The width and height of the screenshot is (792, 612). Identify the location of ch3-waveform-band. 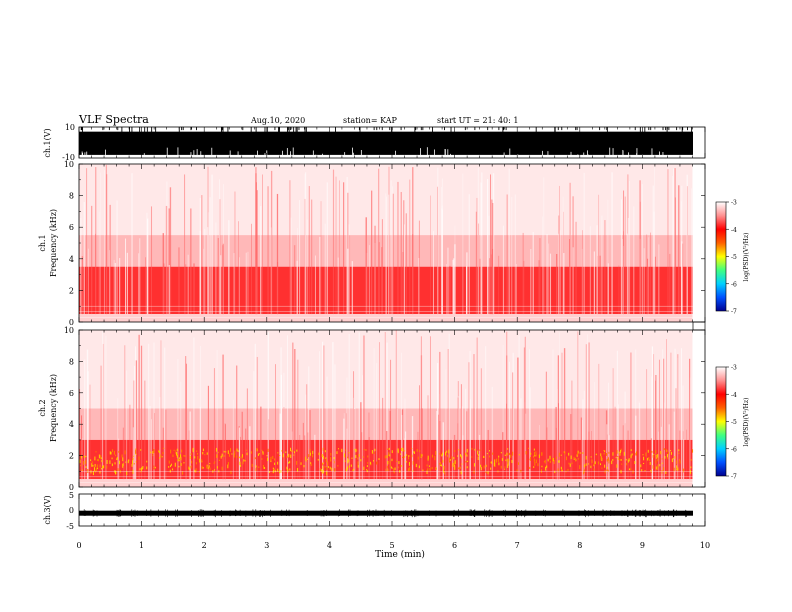
(386, 513).